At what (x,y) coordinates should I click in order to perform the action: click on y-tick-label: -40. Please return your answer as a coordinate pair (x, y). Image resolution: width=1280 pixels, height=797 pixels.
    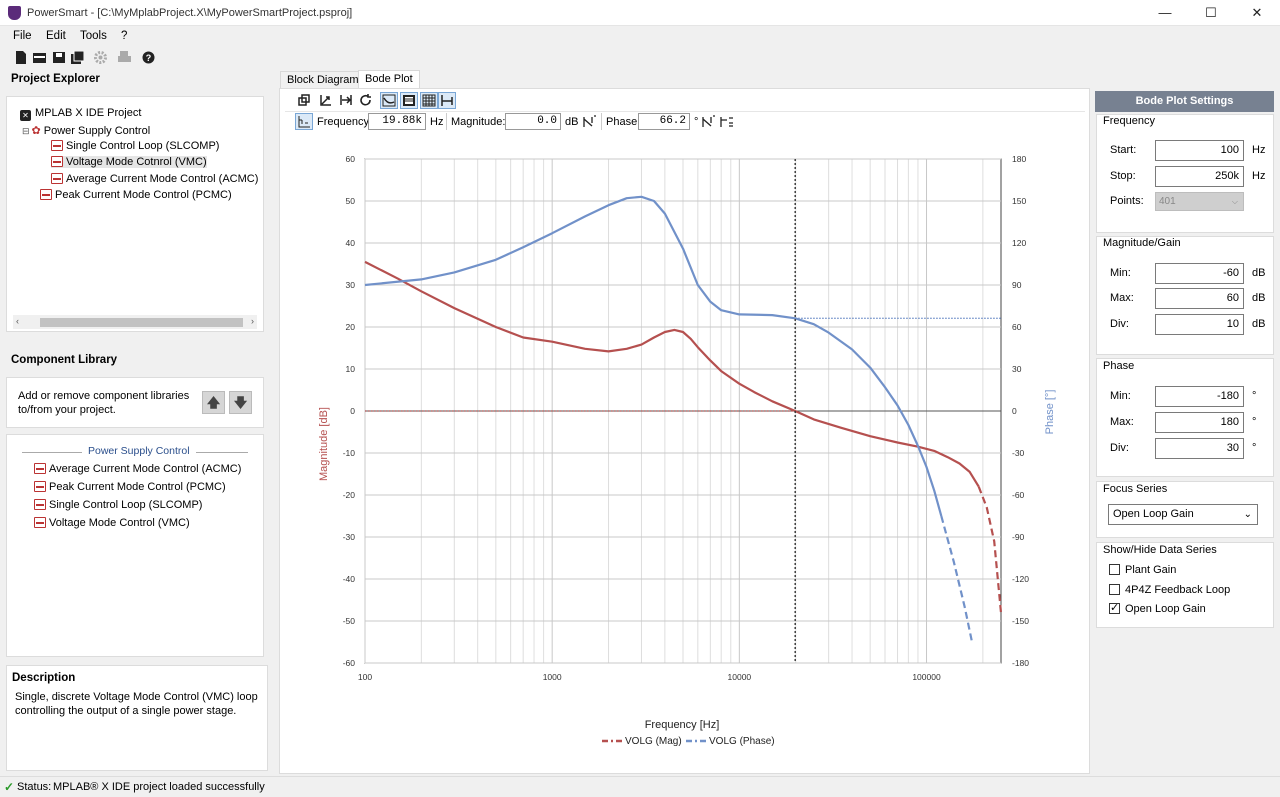
    Looking at the image, I should click on (349, 579).